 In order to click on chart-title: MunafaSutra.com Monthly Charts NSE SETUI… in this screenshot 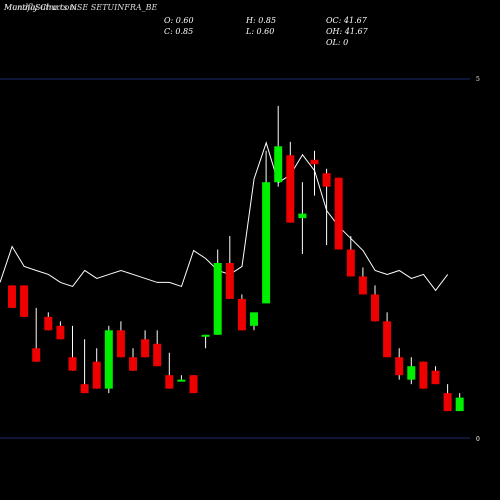, I will do `click(80, 7)`.